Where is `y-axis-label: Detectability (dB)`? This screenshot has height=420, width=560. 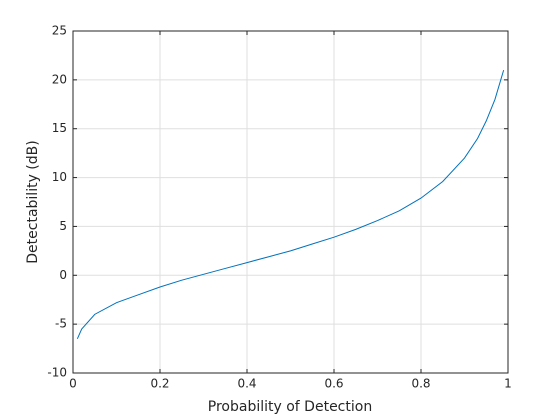
y-axis-label: Detectability (dB) is located at coordinates (33, 201).